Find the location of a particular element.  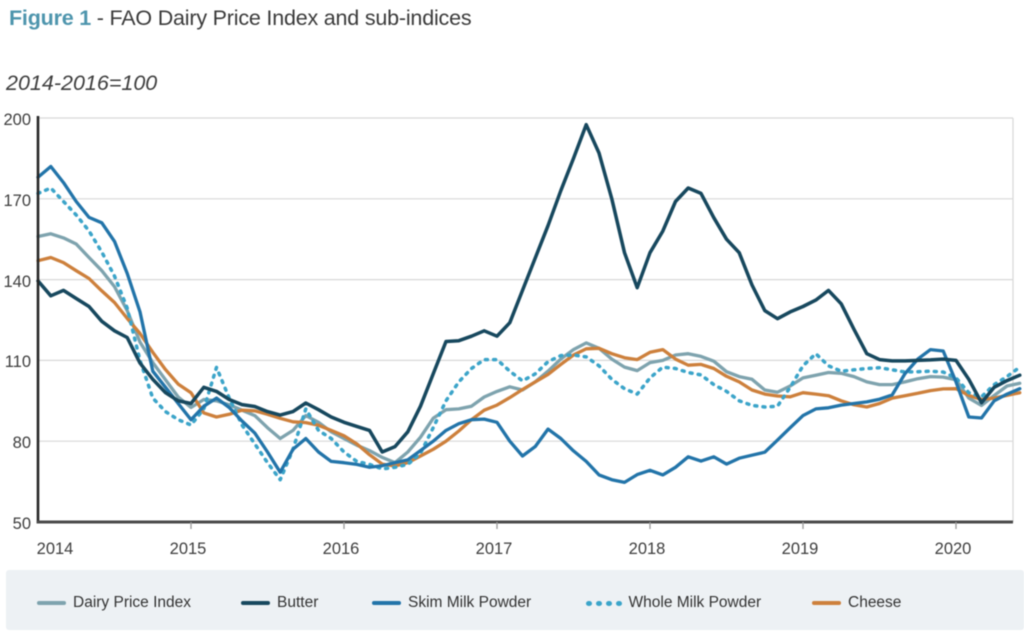

svg-text: 2014 is located at coordinates (55, 549).